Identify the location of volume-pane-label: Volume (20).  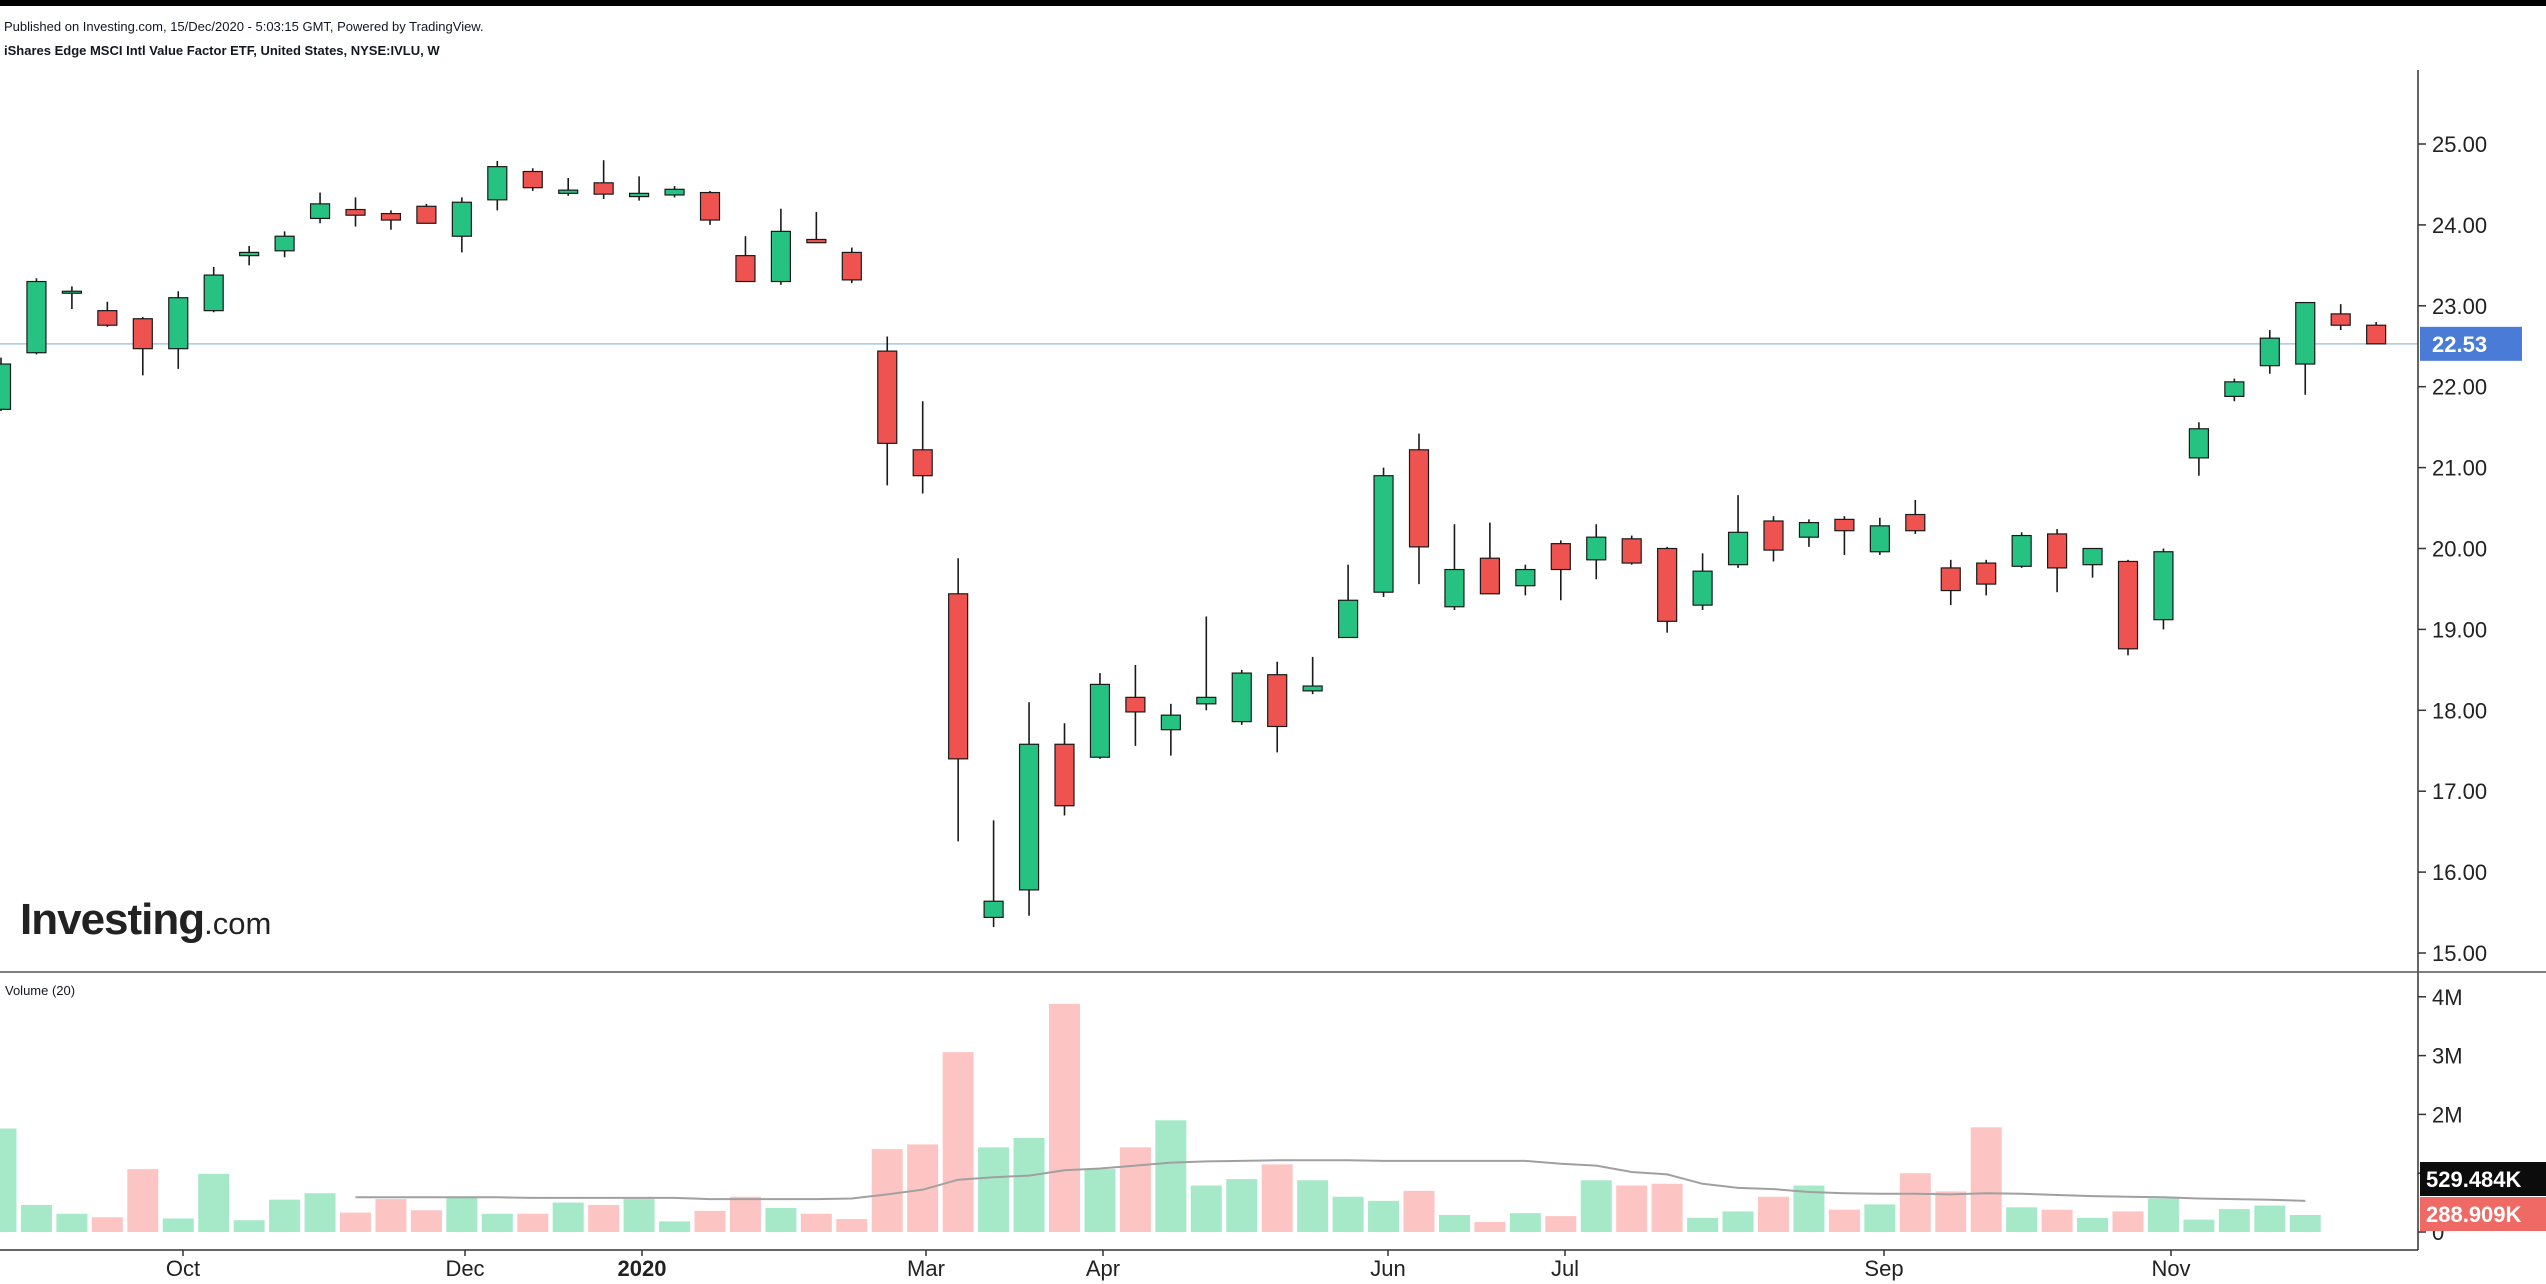
(40, 990).